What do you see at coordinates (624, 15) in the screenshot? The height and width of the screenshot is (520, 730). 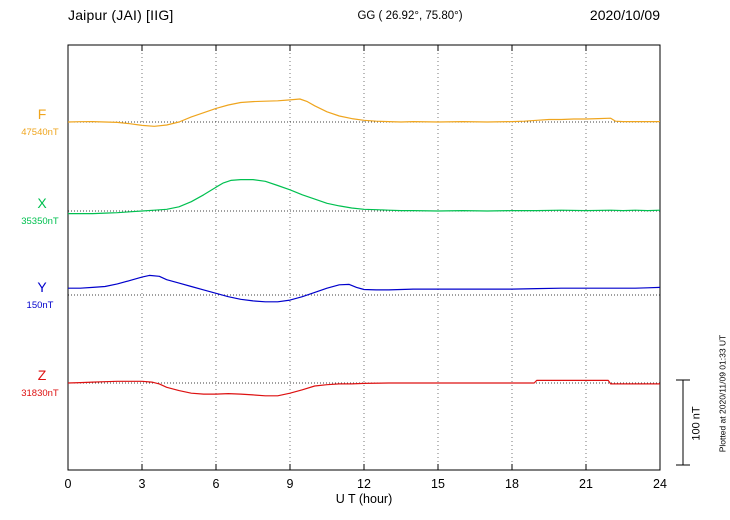 I see `plot-date: 2020/10/09` at bounding box center [624, 15].